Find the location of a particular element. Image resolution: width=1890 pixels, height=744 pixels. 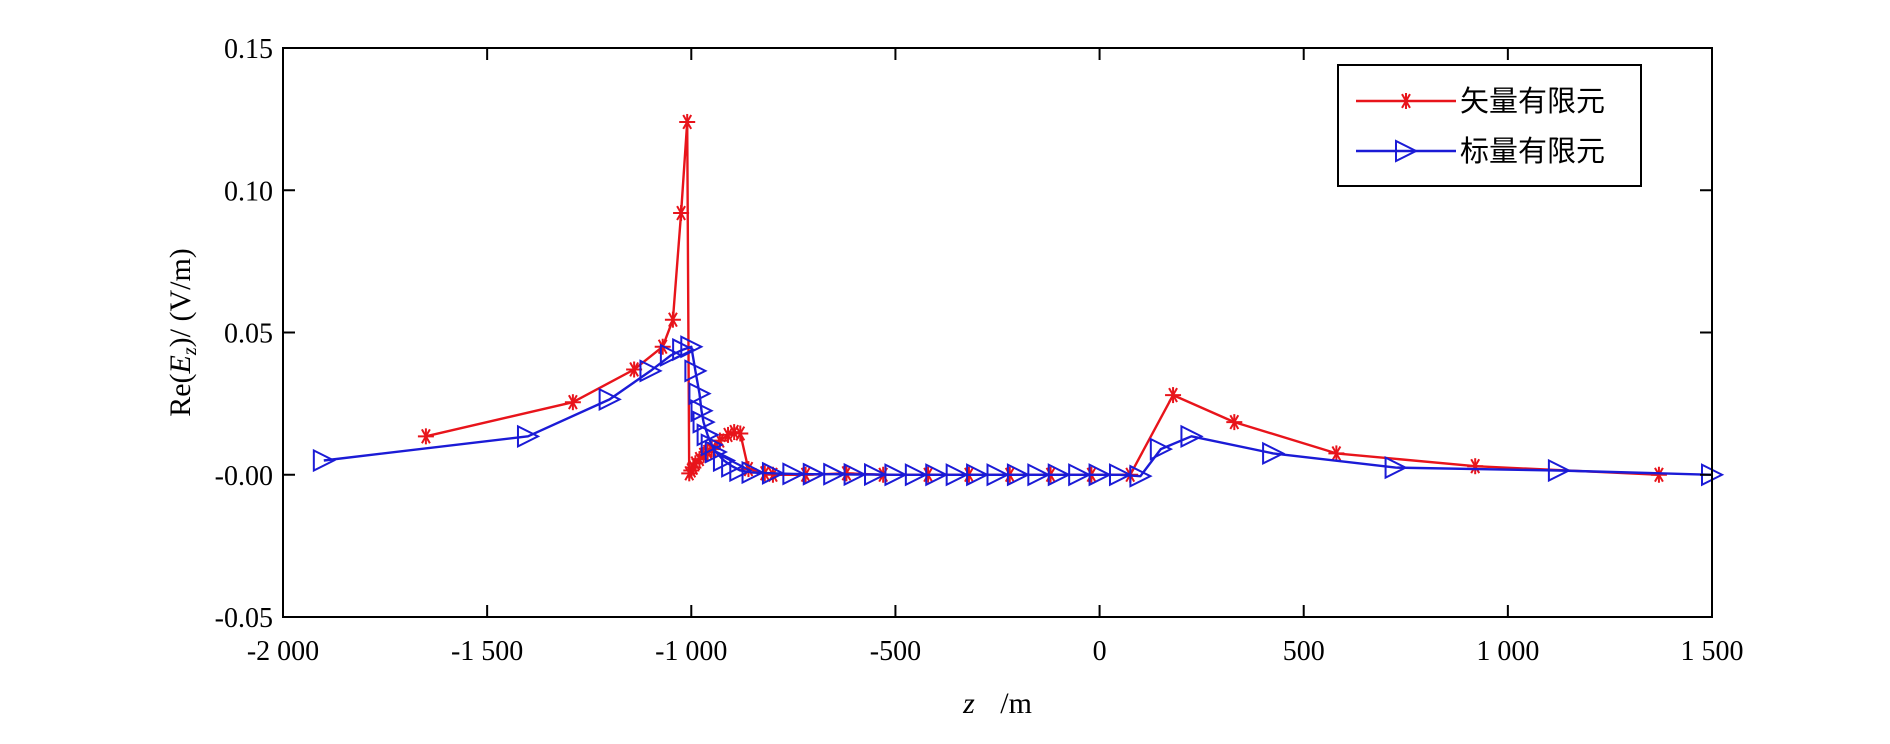

y-axis-suffix: )/ (V/m) is located at coordinates (180, 297).